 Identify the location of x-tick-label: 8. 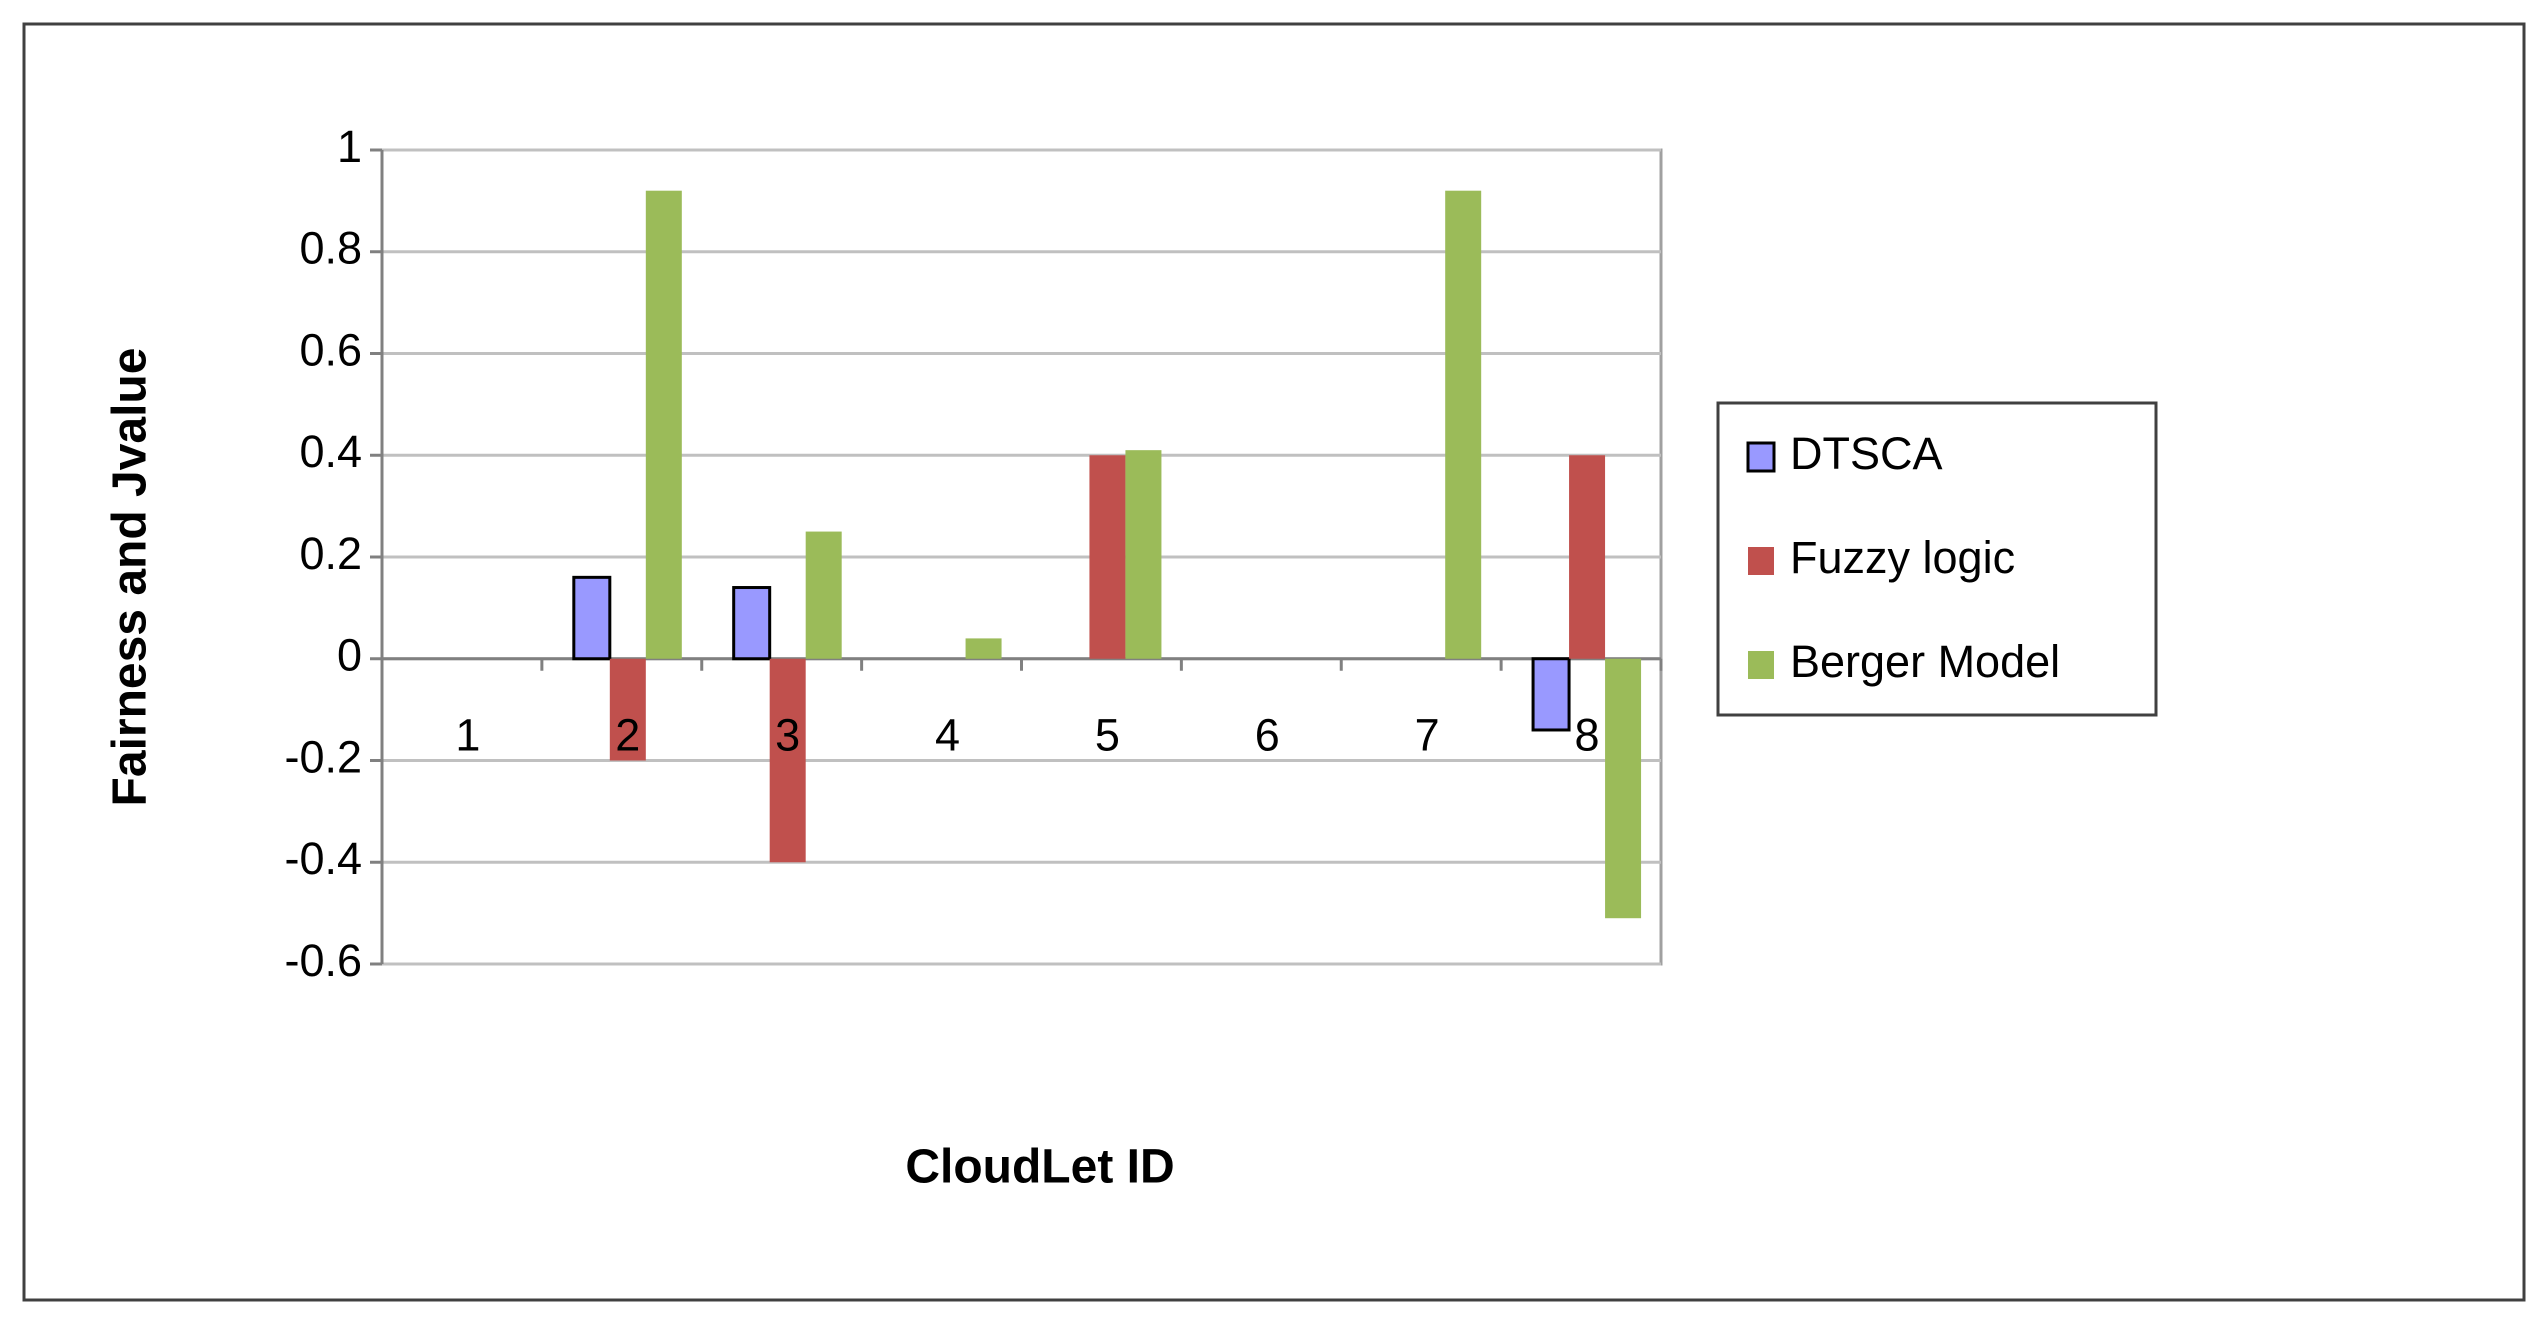
(1587, 735).